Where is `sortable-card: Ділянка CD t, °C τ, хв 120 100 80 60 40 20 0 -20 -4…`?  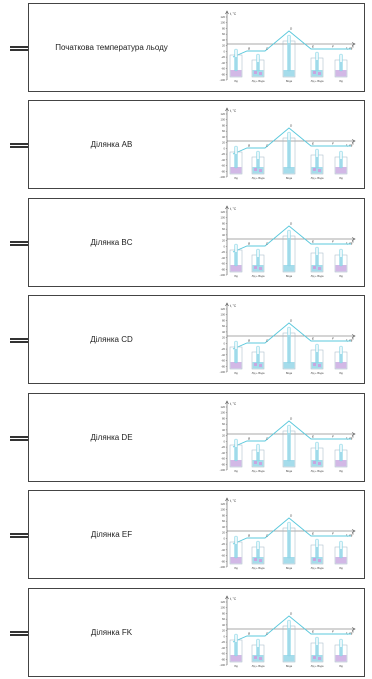
sortable-card: Ділянка CD t, °C τ, хв 120 100 80 60 40 20 0 -20 -4… is located at coordinates (196, 339).